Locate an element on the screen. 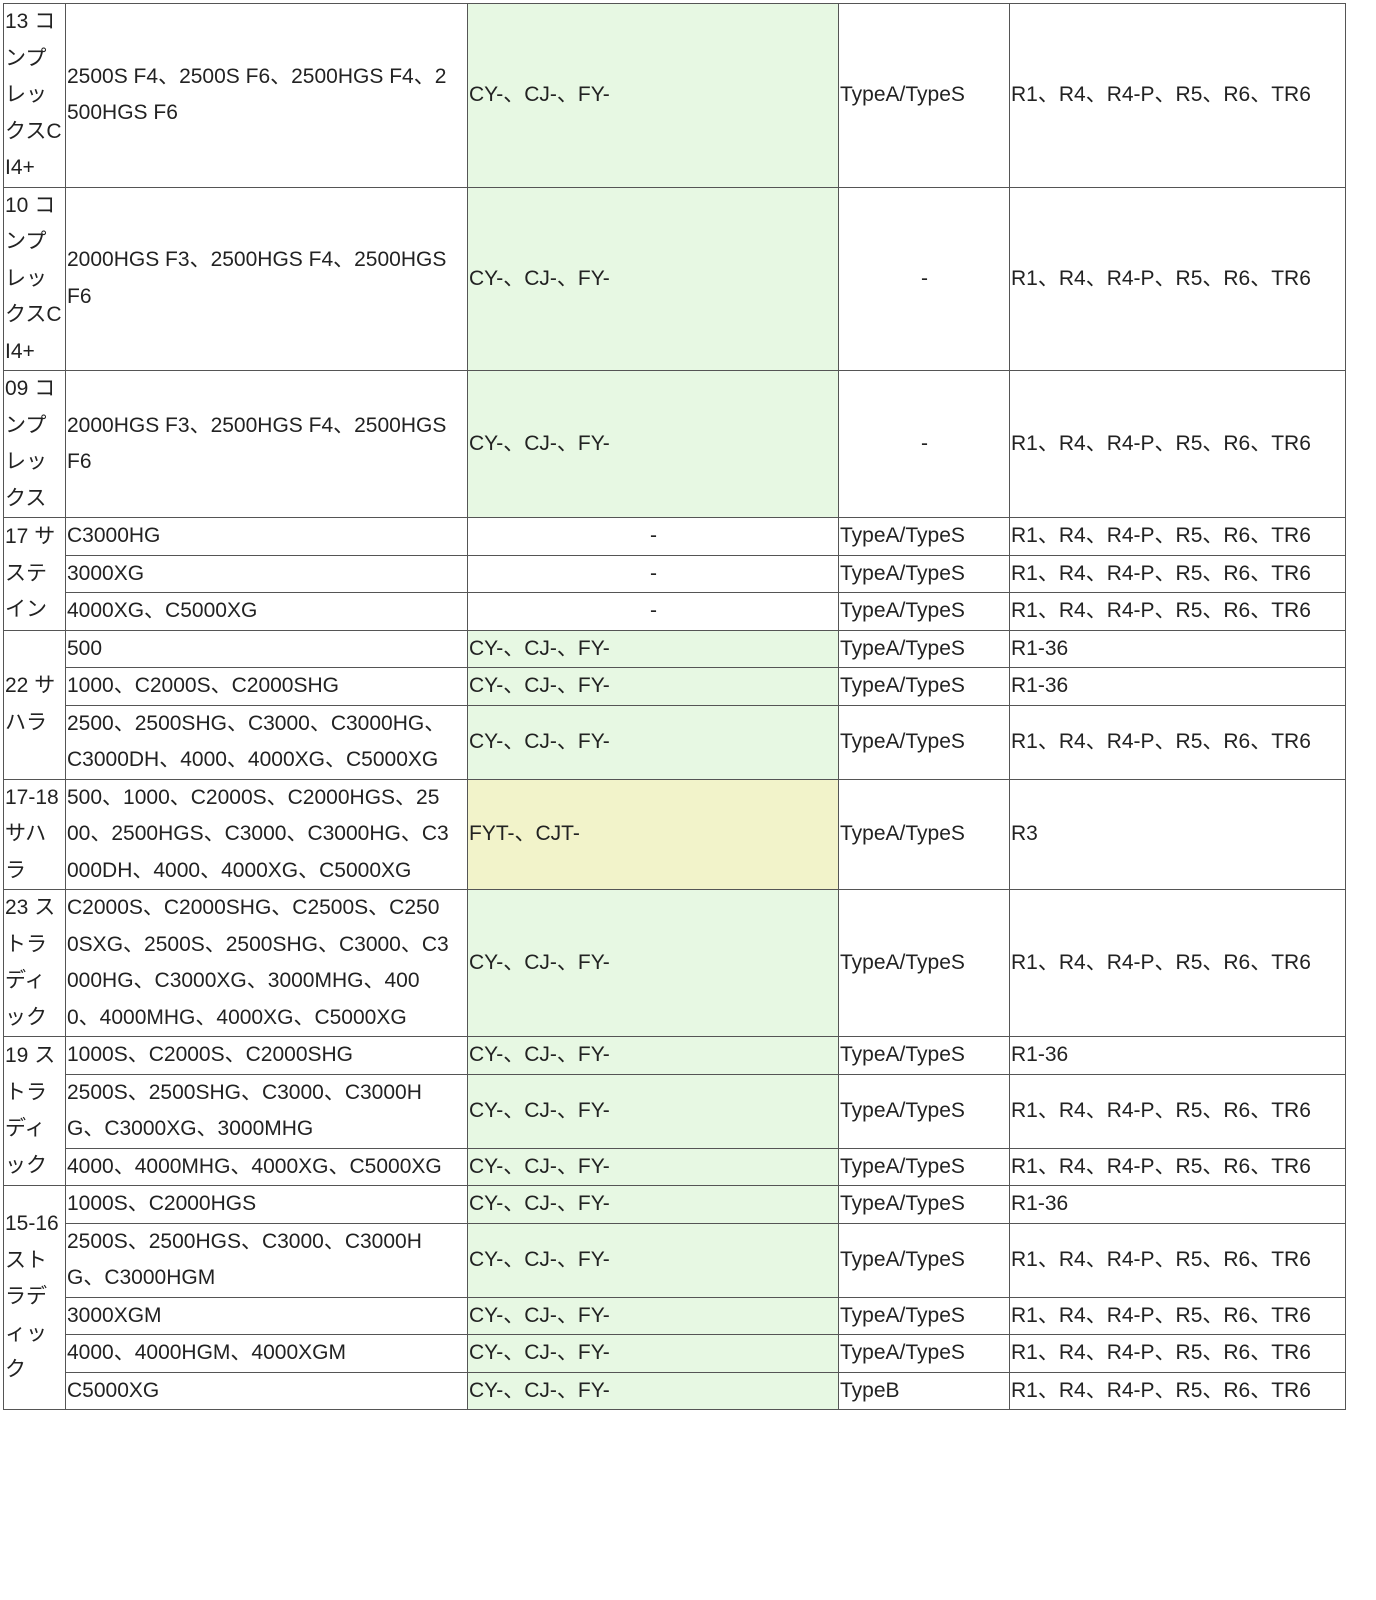  model-name-cell: 09 コンプレックス is located at coordinates (34, 444).